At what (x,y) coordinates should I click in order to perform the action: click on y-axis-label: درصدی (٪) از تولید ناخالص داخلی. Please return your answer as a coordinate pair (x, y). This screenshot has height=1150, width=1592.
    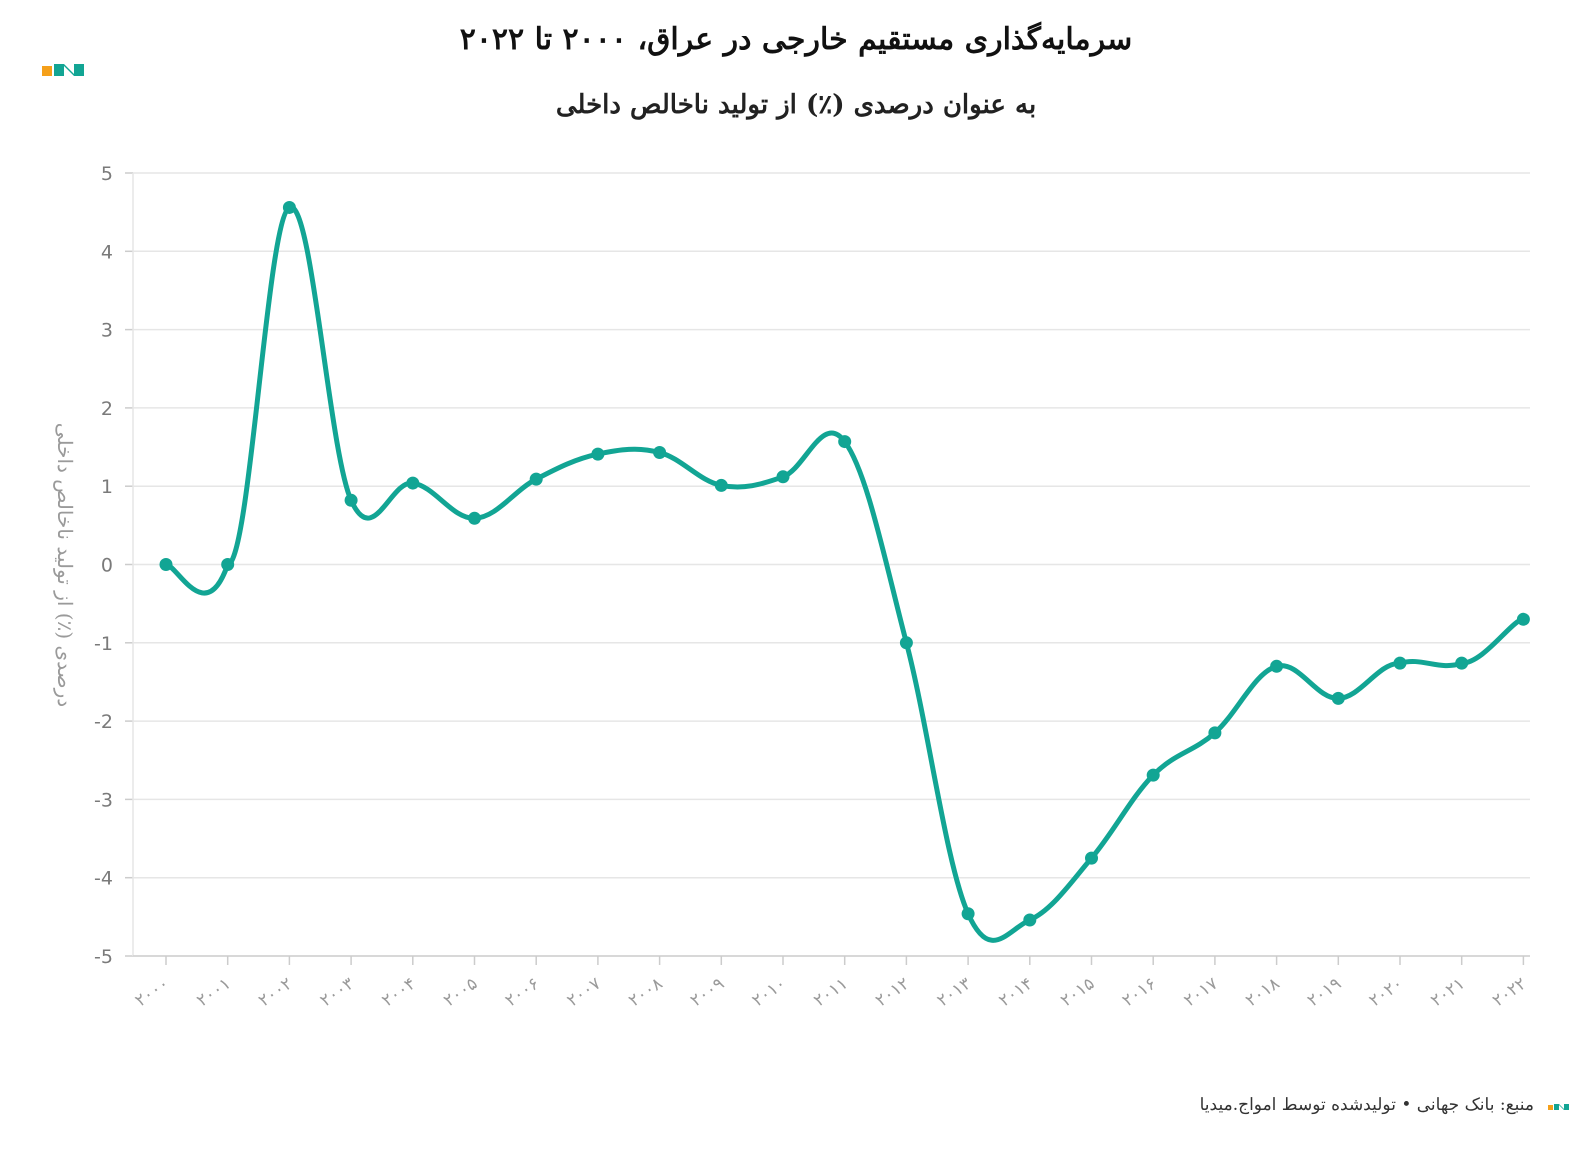
    Looking at the image, I should click on (65, 565).